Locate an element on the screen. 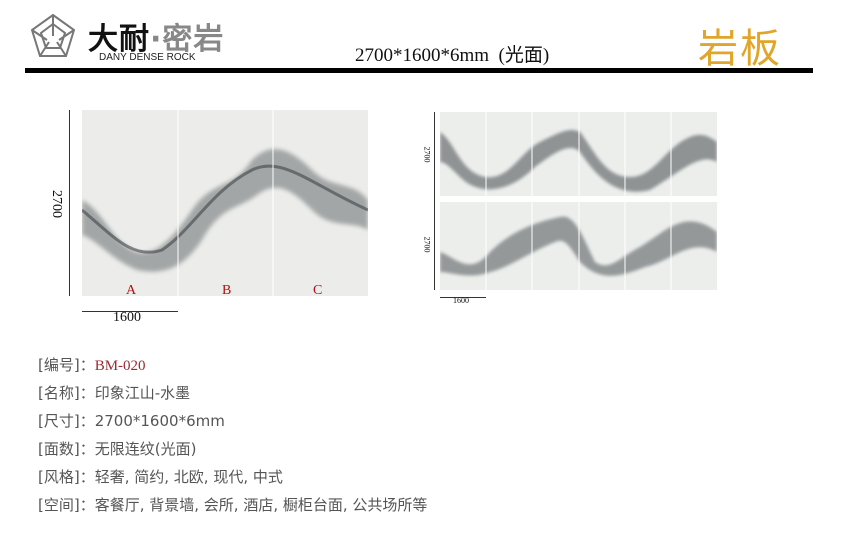  category-title: 岩板 is located at coordinates (740, 49).